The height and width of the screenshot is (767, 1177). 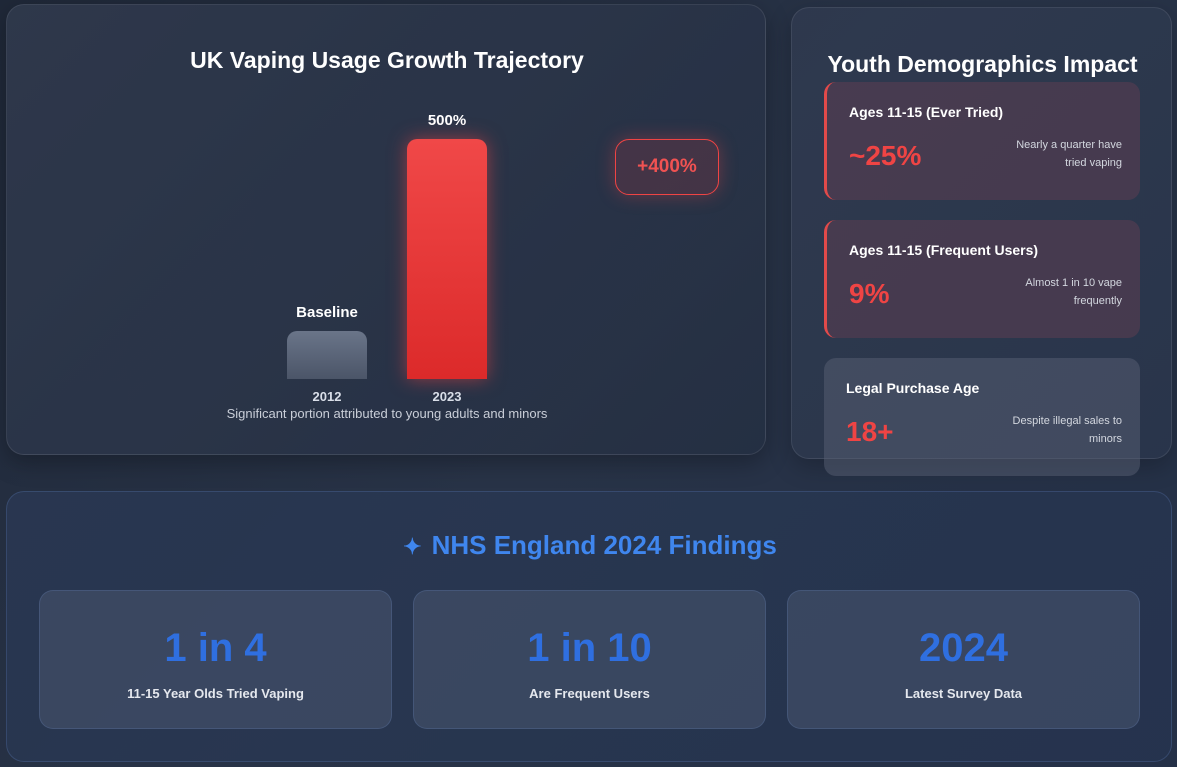 What do you see at coordinates (589, 693) in the screenshot?
I see `finding-label: Are Frequent Users` at bounding box center [589, 693].